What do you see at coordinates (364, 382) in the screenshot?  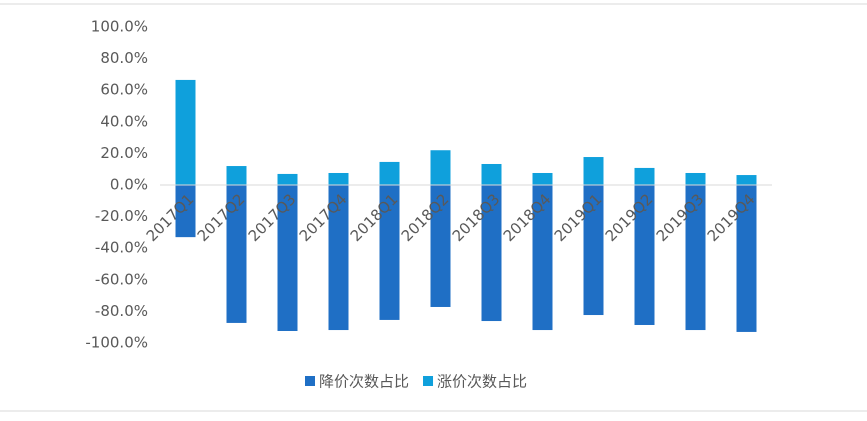 I see `legend-label: 降价次数占比` at bounding box center [364, 382].